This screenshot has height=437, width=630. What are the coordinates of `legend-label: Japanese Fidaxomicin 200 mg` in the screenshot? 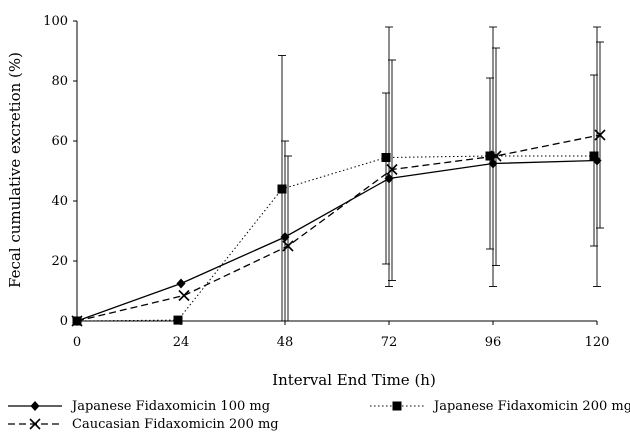 It's located at (531, 406).